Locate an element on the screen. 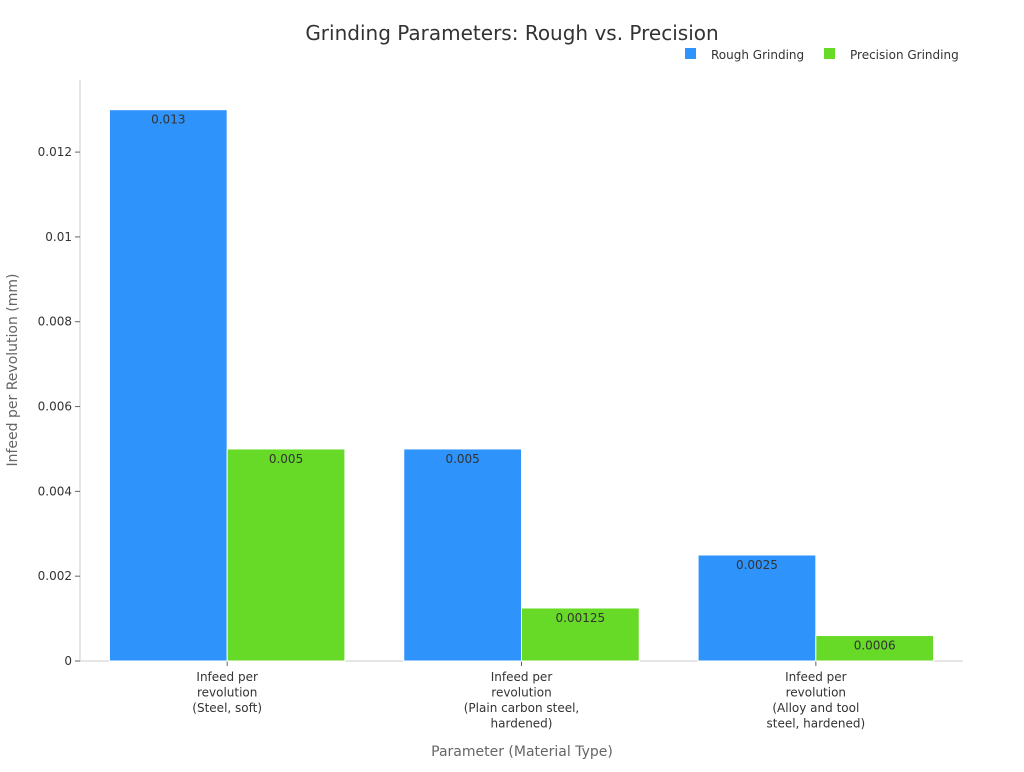  legend-swatch-precision is located at coordinates (829, 53).